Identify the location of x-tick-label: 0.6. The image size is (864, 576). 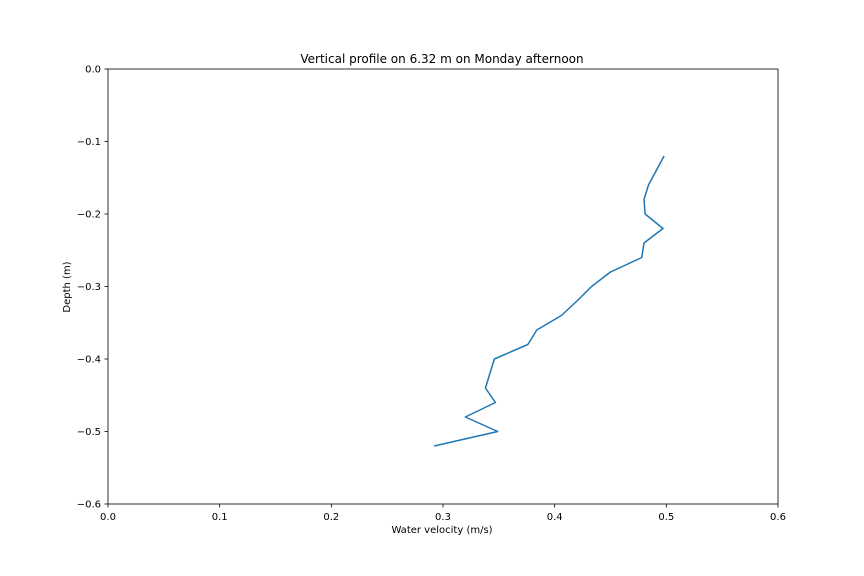
(778, 517).